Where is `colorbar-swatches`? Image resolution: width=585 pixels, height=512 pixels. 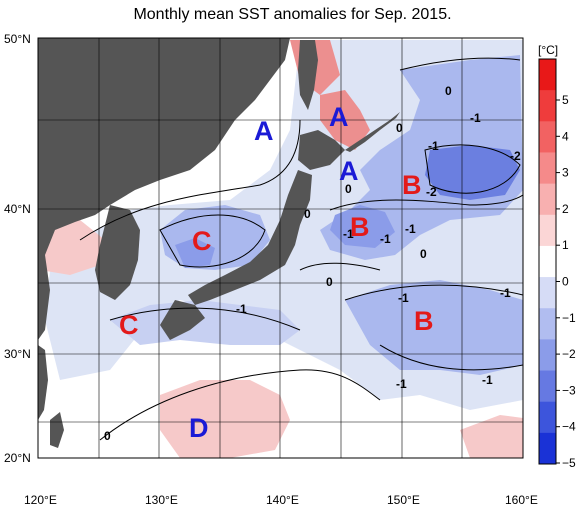
colorbar-swatches is located at coordinates (547, 262).